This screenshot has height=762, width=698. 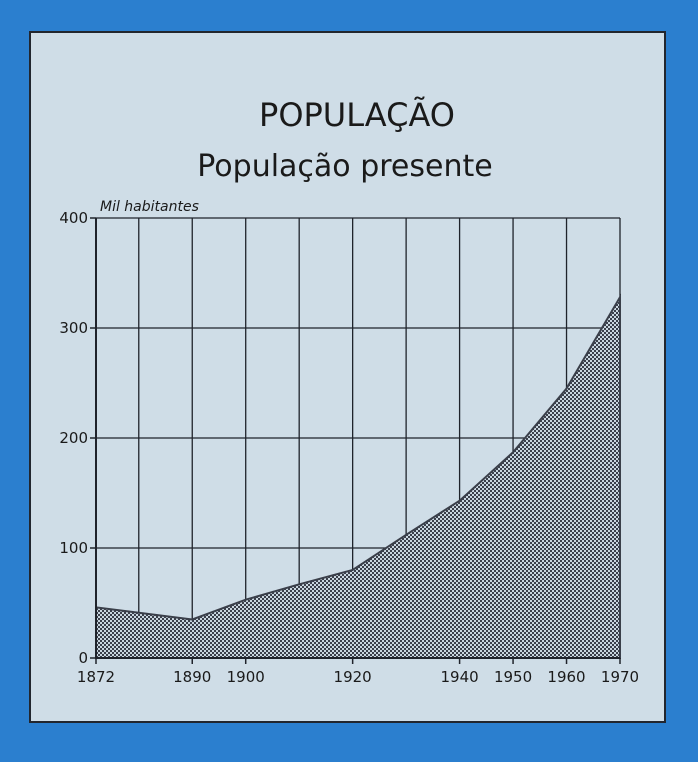 What do you see at coordinates (246, 677) in the screenshot?
I see `x-tick-label: 1900` at bounding box center [246, 677].